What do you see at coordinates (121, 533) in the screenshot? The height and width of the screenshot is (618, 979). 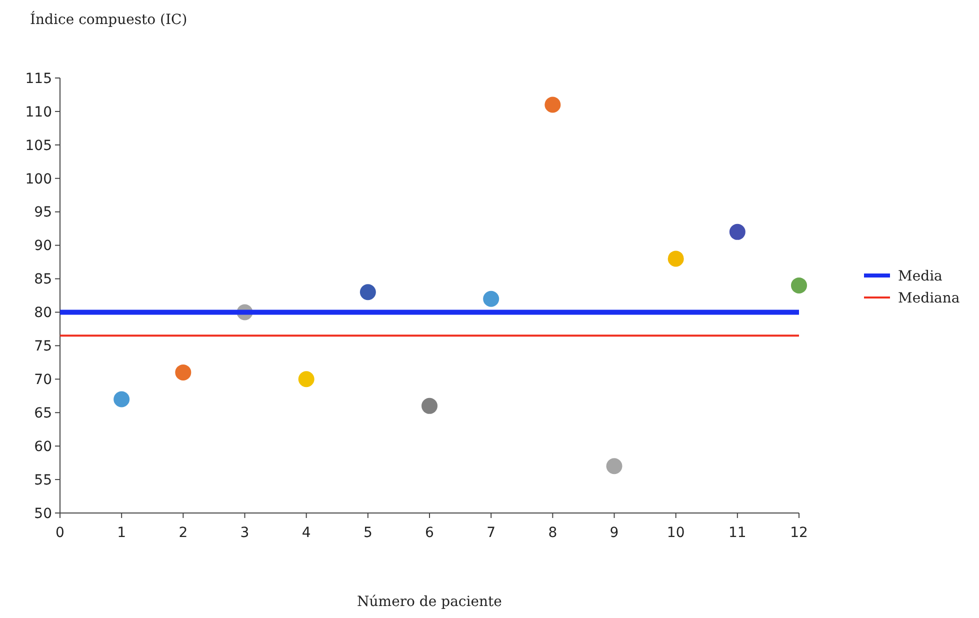 I see `x-tick-label: 1` at bounding box center [121, 533].